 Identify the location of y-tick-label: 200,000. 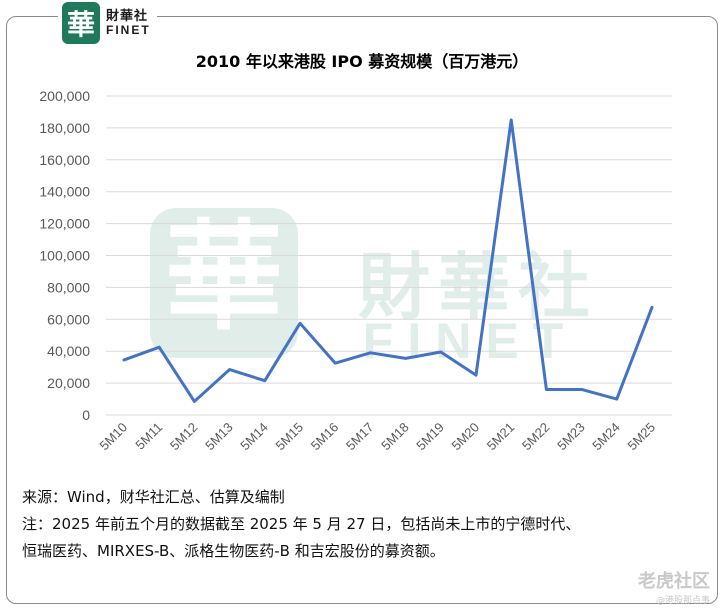
(64, 96).